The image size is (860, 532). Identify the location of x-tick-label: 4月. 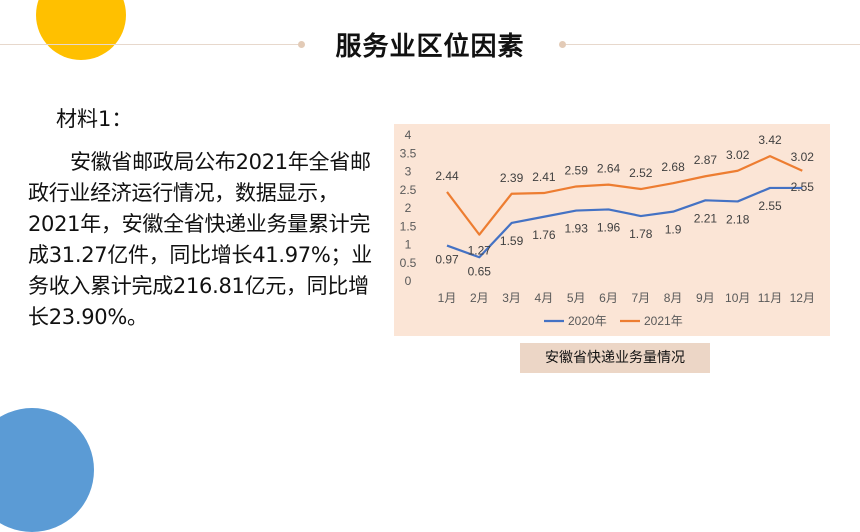
(544, 298).